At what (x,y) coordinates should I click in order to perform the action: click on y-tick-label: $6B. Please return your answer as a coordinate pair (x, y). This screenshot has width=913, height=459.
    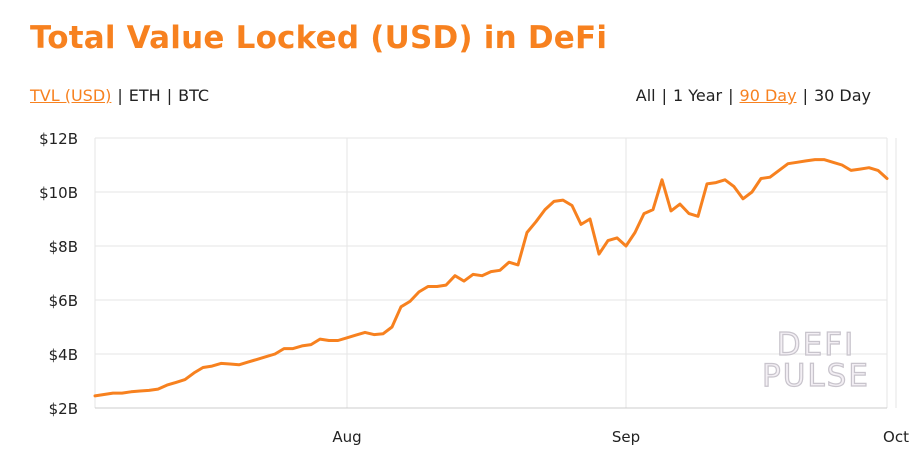
    Looking at the image, I should click on (63, 301).